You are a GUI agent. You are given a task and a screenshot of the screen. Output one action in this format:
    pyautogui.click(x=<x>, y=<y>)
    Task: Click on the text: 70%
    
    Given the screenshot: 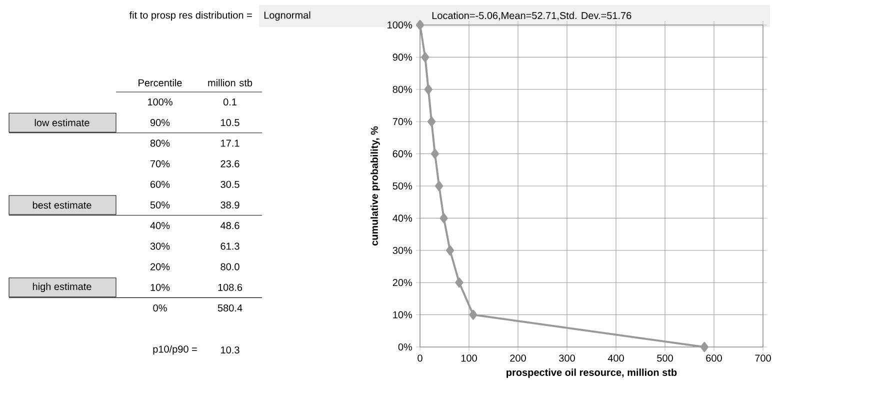 What is the action you would take?
    pyautogui.click(x=160, y=164)
    